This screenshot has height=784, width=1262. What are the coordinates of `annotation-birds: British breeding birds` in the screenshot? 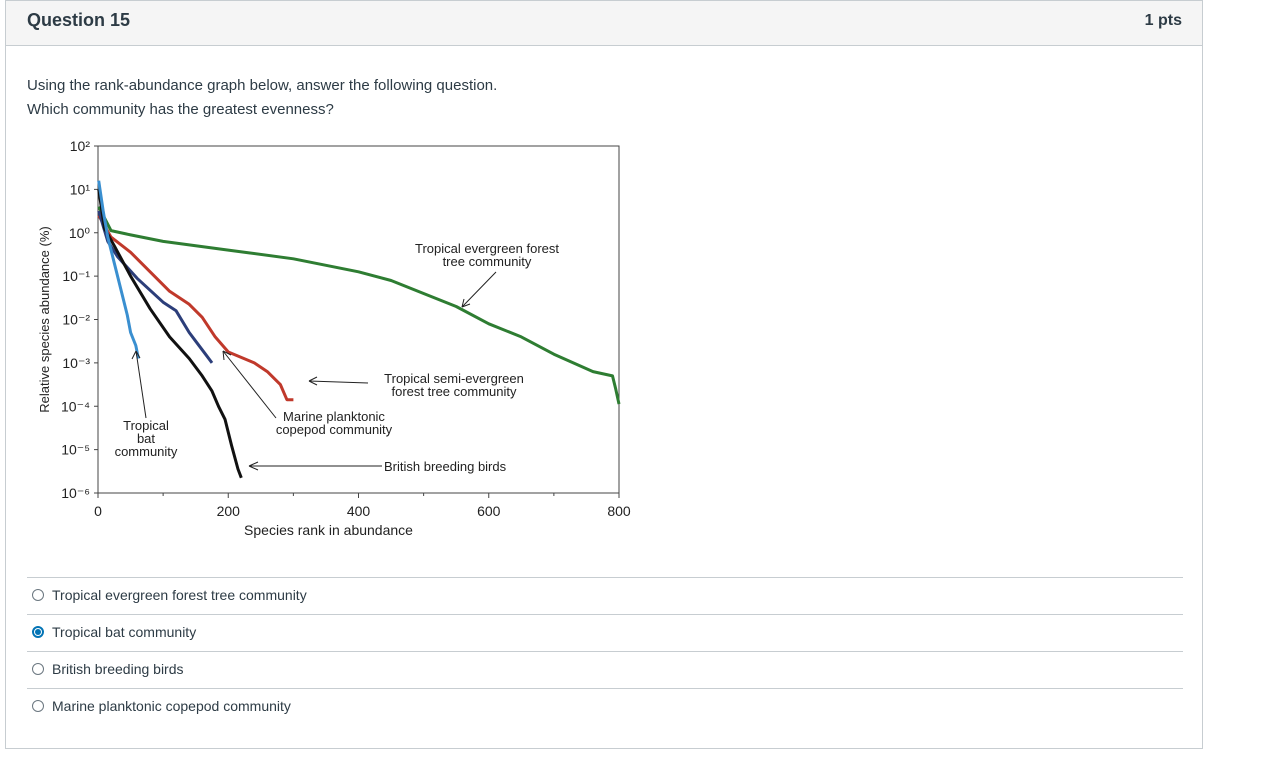 It's located at (445, 466).